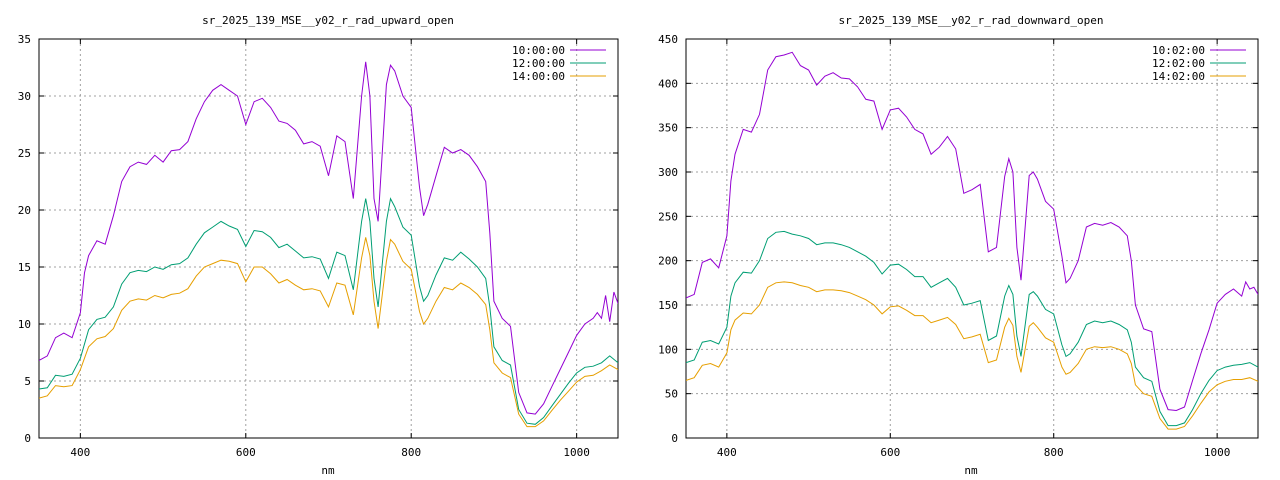 This screenshot has width=1280, height=480. What do you see at coordinates (538, 76) in the screenshot?
I see `legend-label: 14:00:00` at bounding box center [538, 76].